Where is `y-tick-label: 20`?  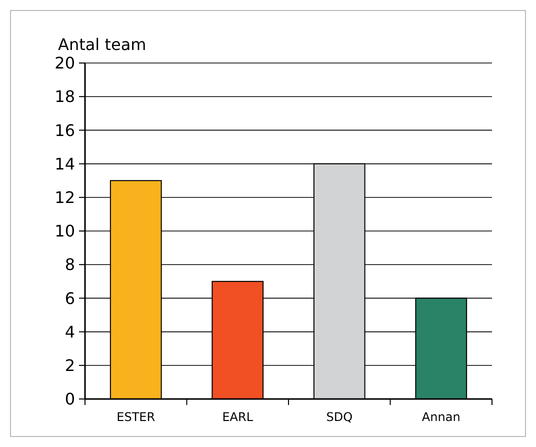
y-tick-label: 20 is located at coordinates (64, 63).